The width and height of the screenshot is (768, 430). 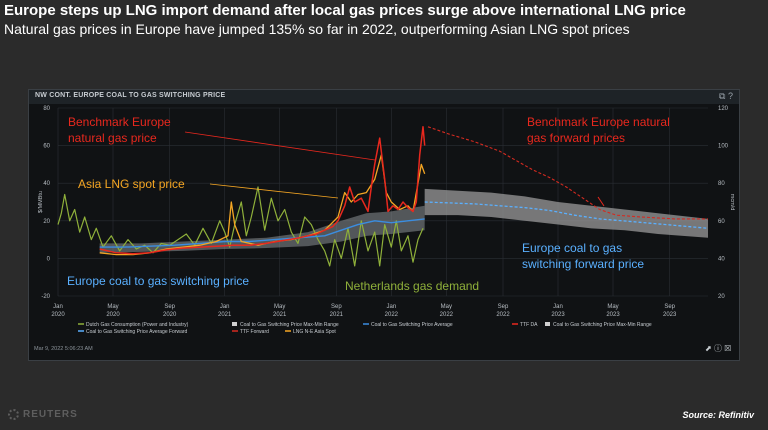 I want to click on y-tick-label: 80, so click(x=46, y=109).